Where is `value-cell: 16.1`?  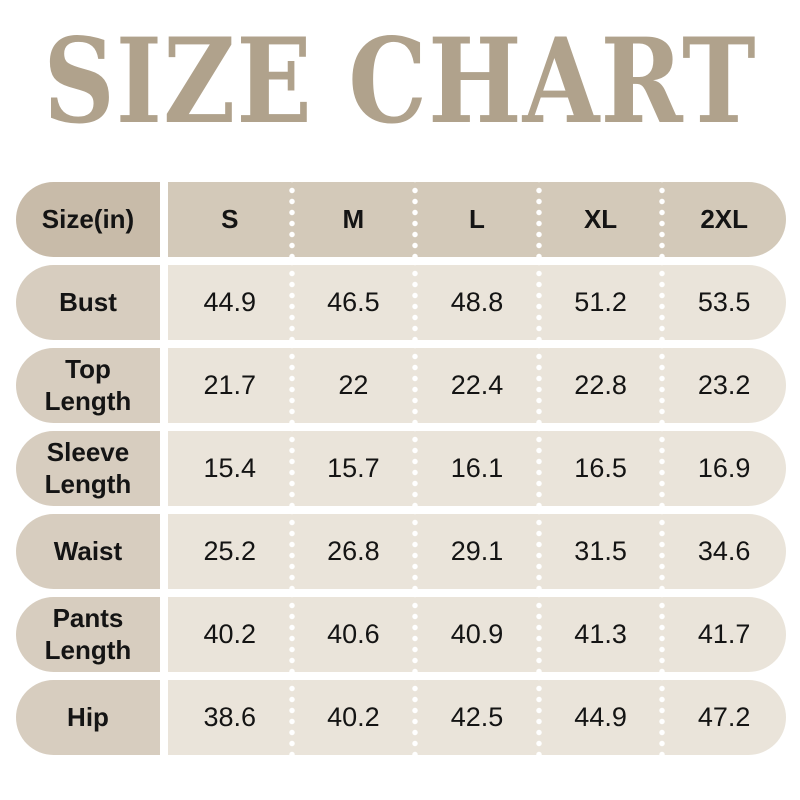
value-cell: 16.1 is located at coordinates (478, 468).